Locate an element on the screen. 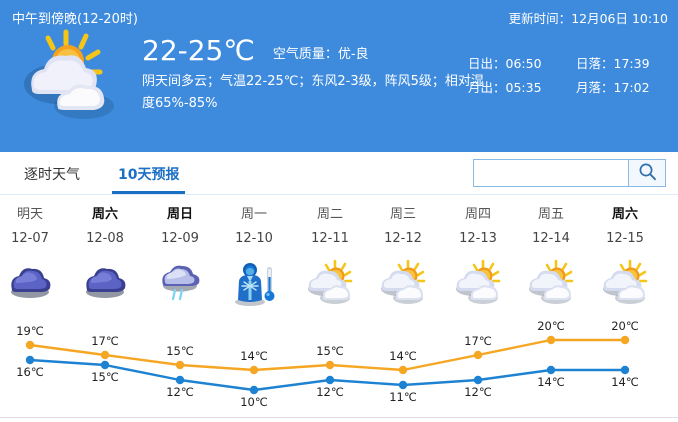 The image size is (678, 422). city-search is located at coordinates (569, 173).